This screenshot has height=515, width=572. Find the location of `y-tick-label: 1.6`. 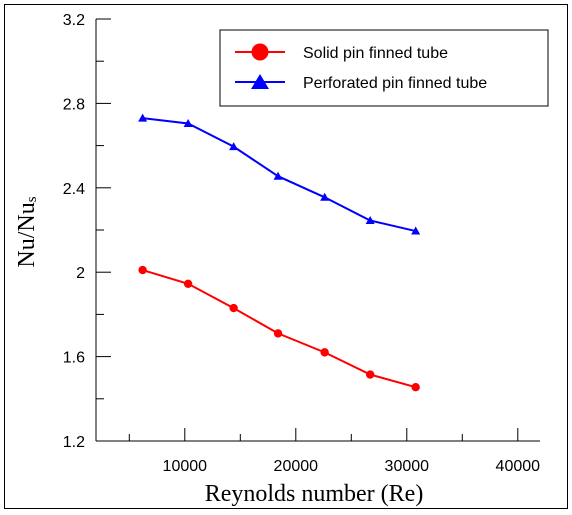

y-tick-label: 1.6 is located at coordinates (74, 358).